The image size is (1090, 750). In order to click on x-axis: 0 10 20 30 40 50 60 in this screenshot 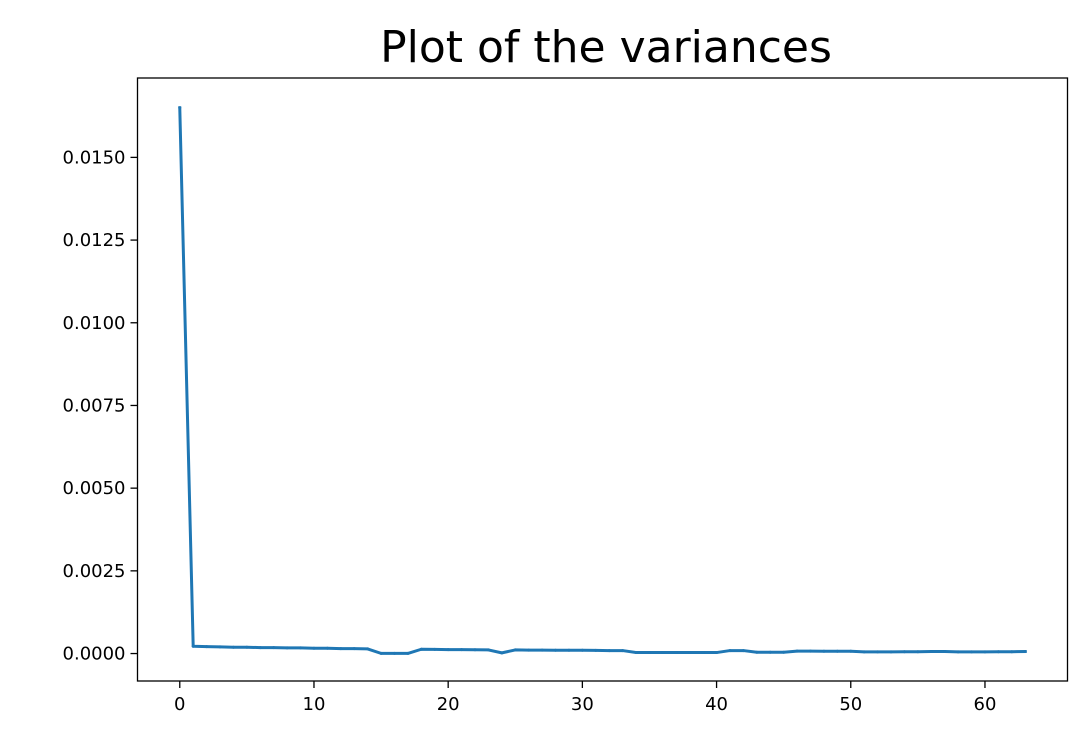, I will do `click(585, 698)`.